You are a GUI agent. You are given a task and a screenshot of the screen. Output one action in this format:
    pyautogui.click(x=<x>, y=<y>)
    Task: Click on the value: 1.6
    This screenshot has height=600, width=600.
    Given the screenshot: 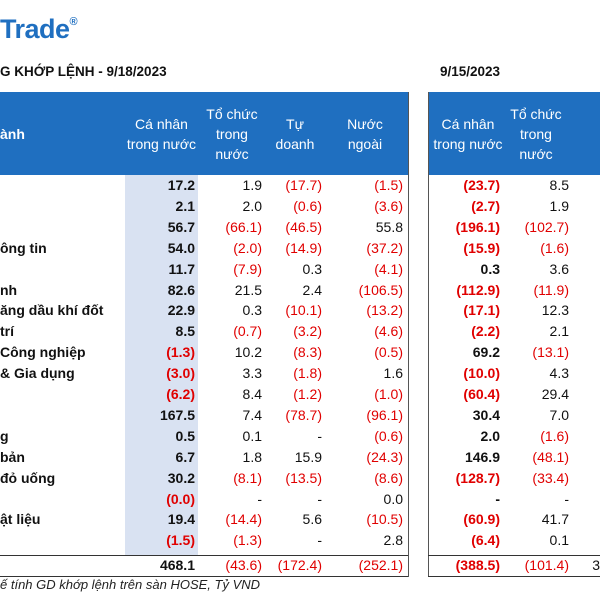 What is the action you would take?
    pyautogui.click(x=393, y=373)
    